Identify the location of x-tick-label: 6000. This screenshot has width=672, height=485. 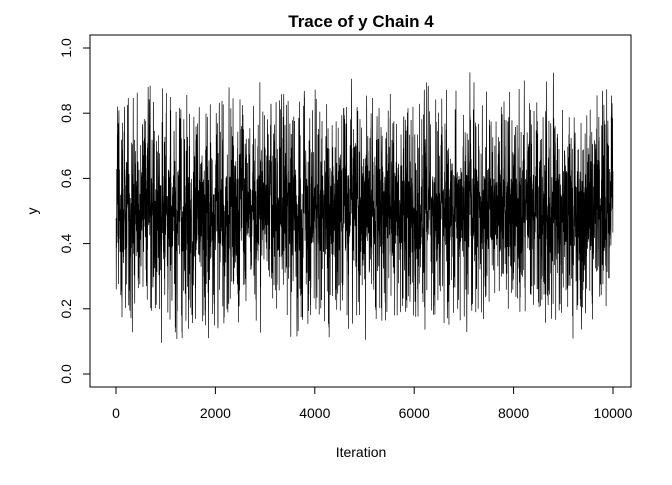
(414, 413).